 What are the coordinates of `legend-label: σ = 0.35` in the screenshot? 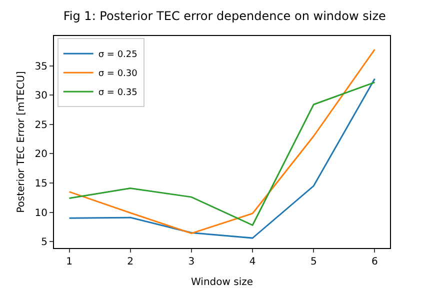 It's located at (118, 93).